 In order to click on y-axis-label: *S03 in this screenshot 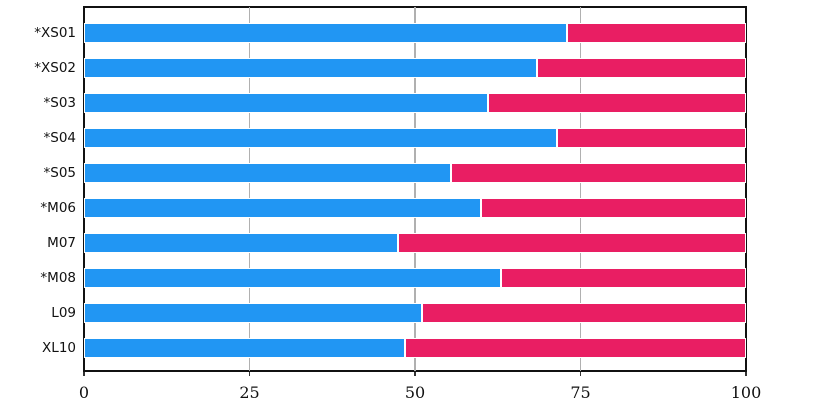, I will do `click(60, 103)`.